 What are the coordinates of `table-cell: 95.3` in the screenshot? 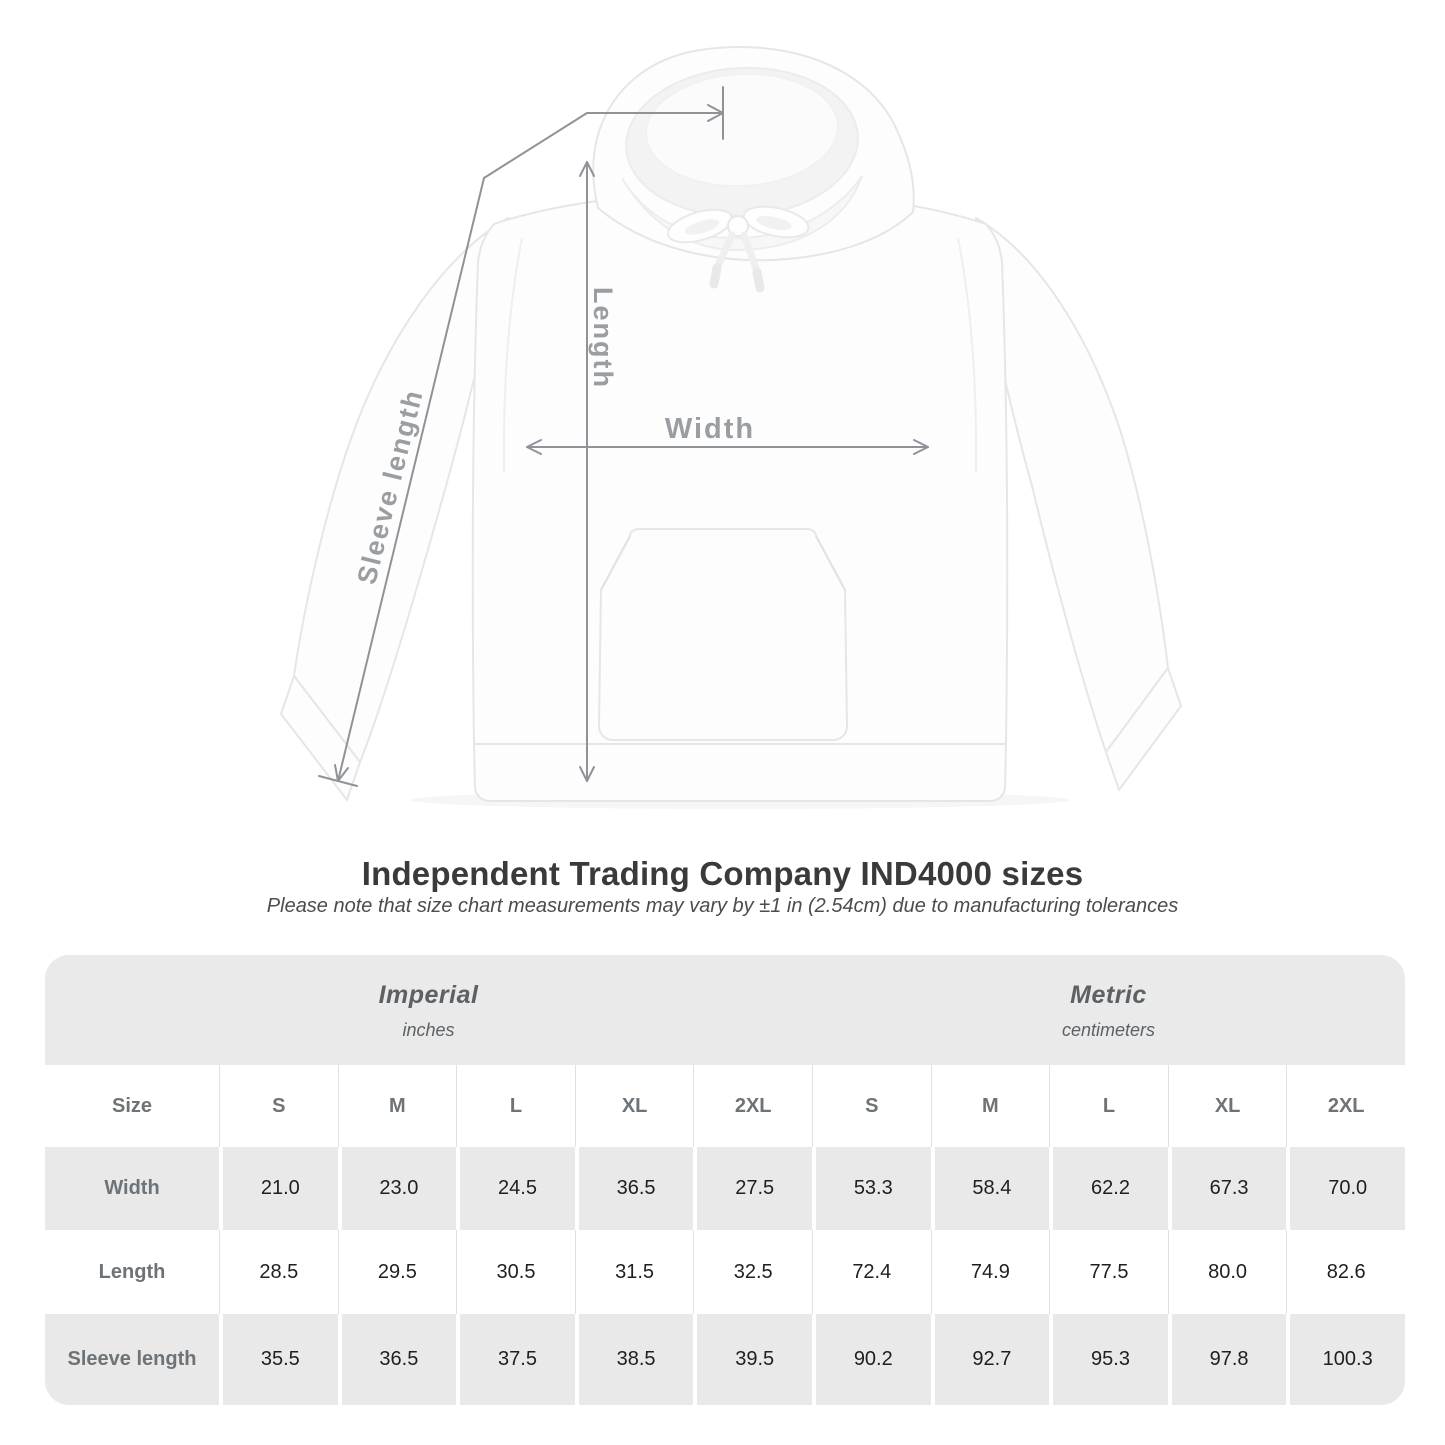 It's located at (1108, 1359).